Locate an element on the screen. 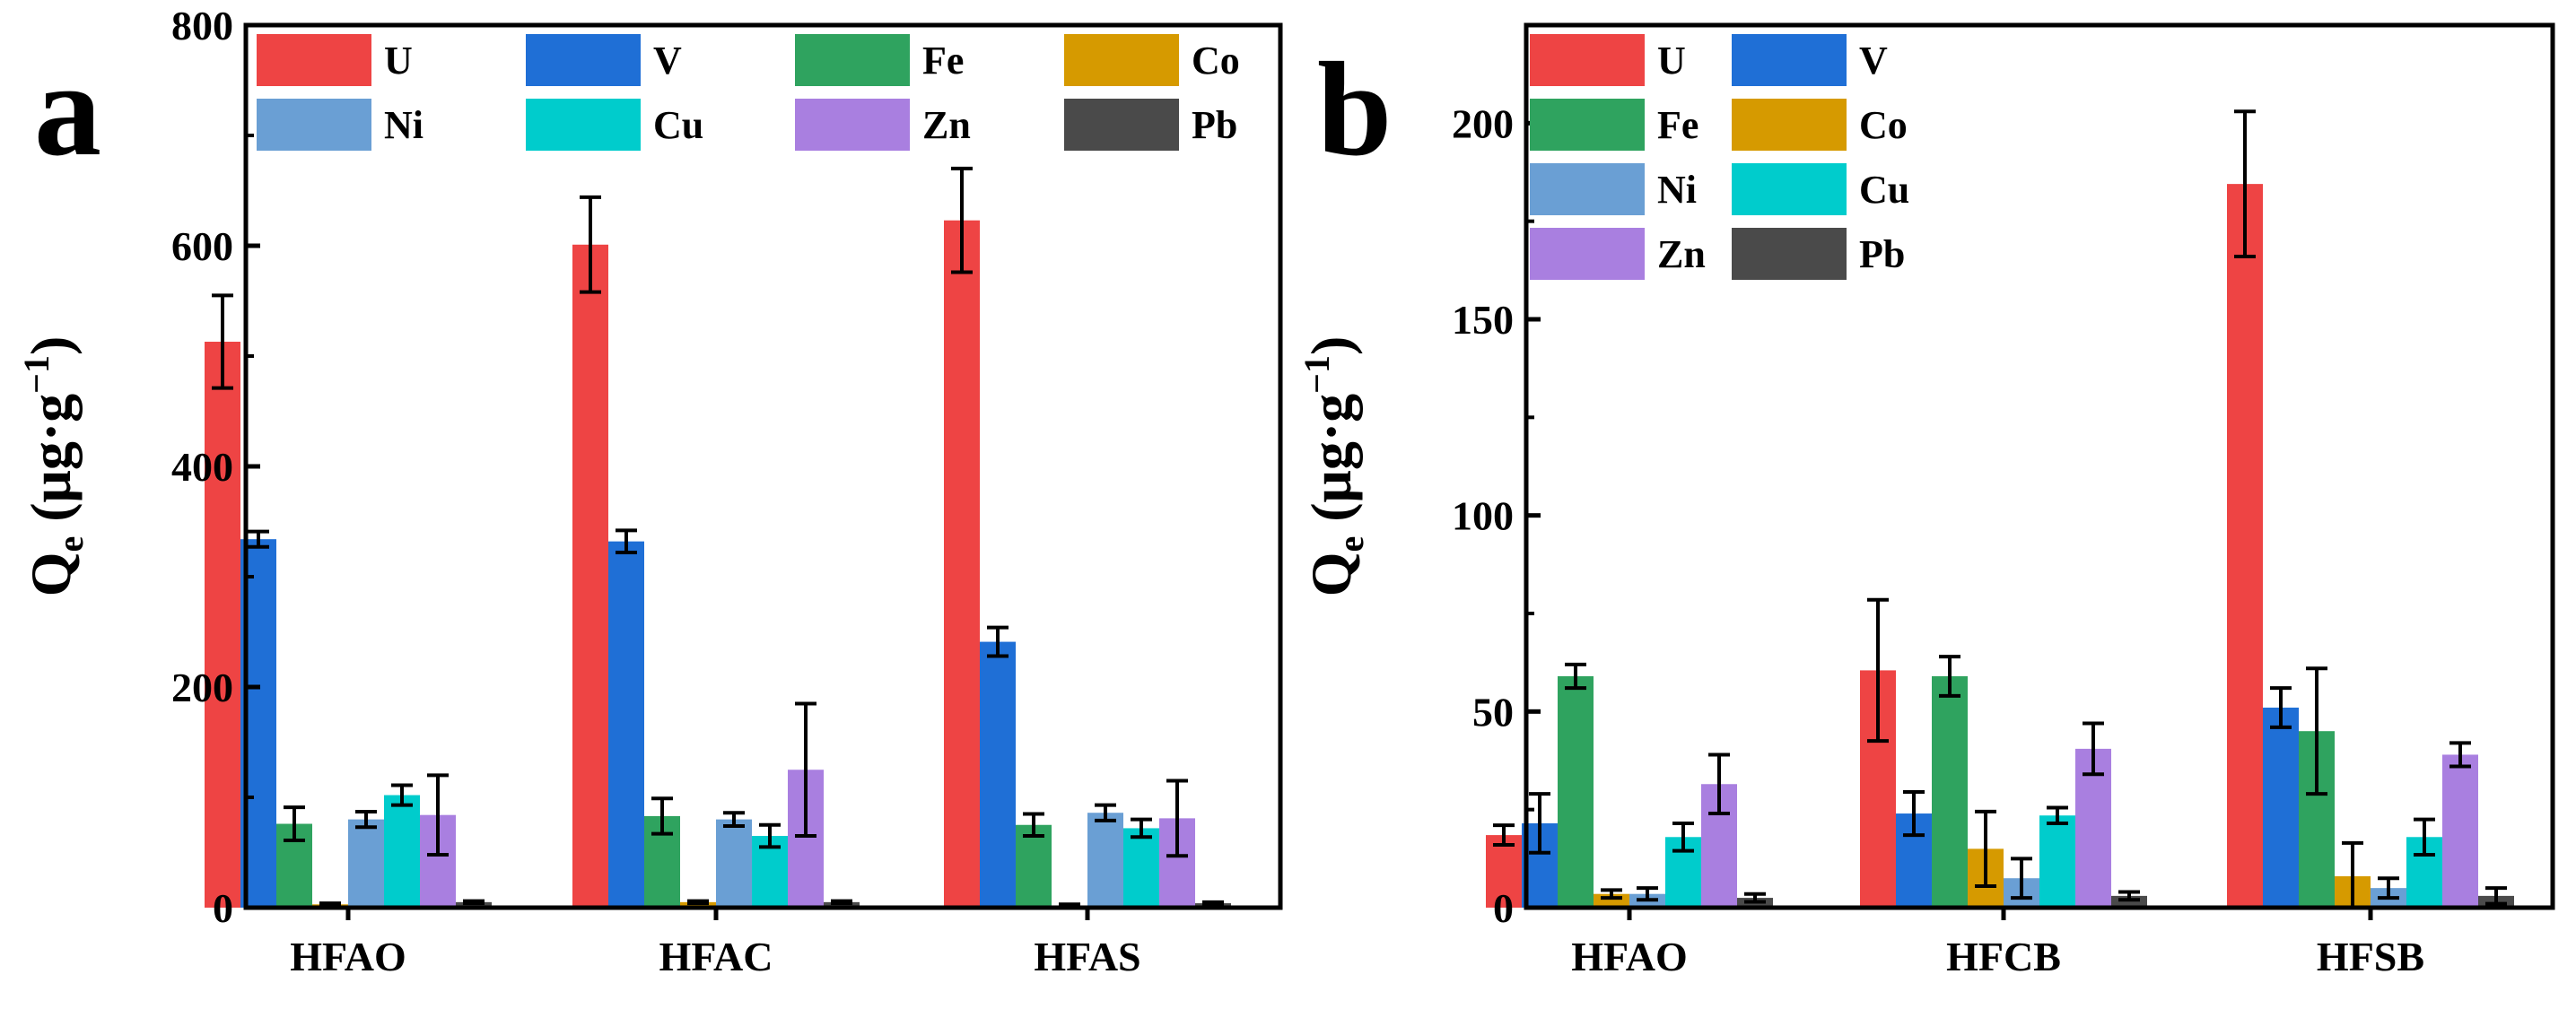 This screenshot has width=2576, height=1009. error-bar-ni-hfac is located at coordinates (734, 819).